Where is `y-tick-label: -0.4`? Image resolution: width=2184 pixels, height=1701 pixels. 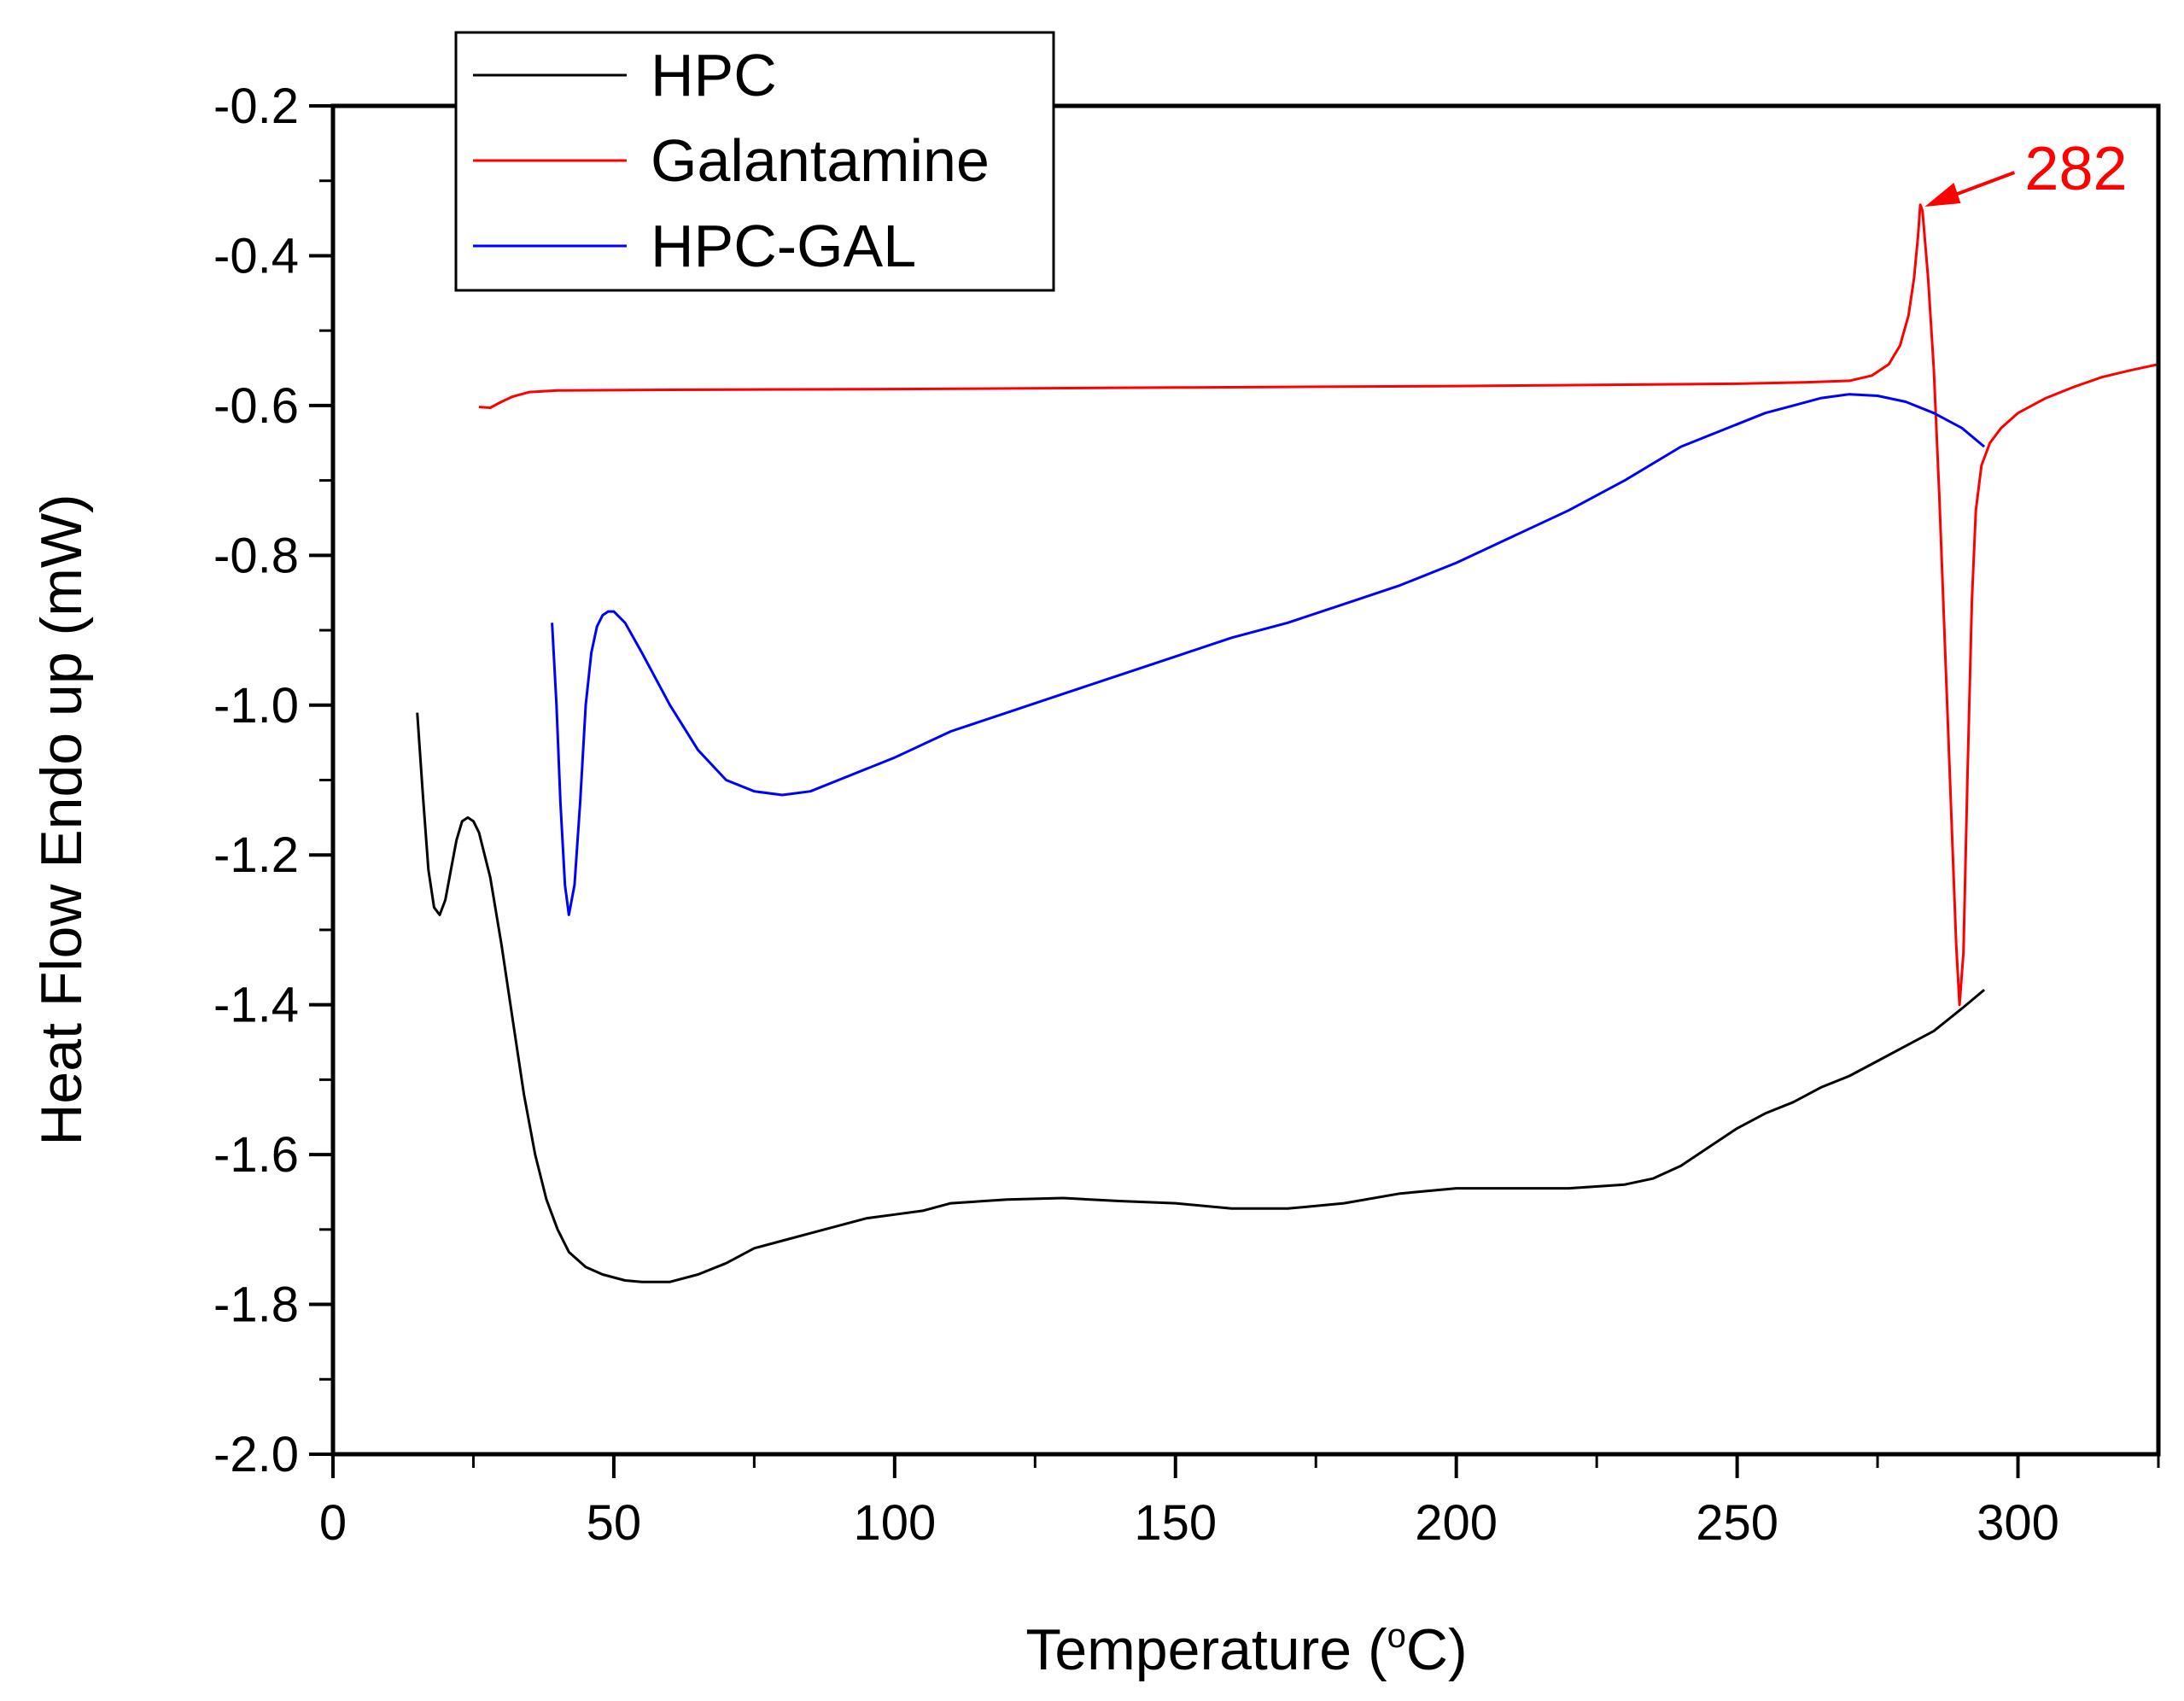 y-tick-label: -0.4 is located at coordinates (256, 256).